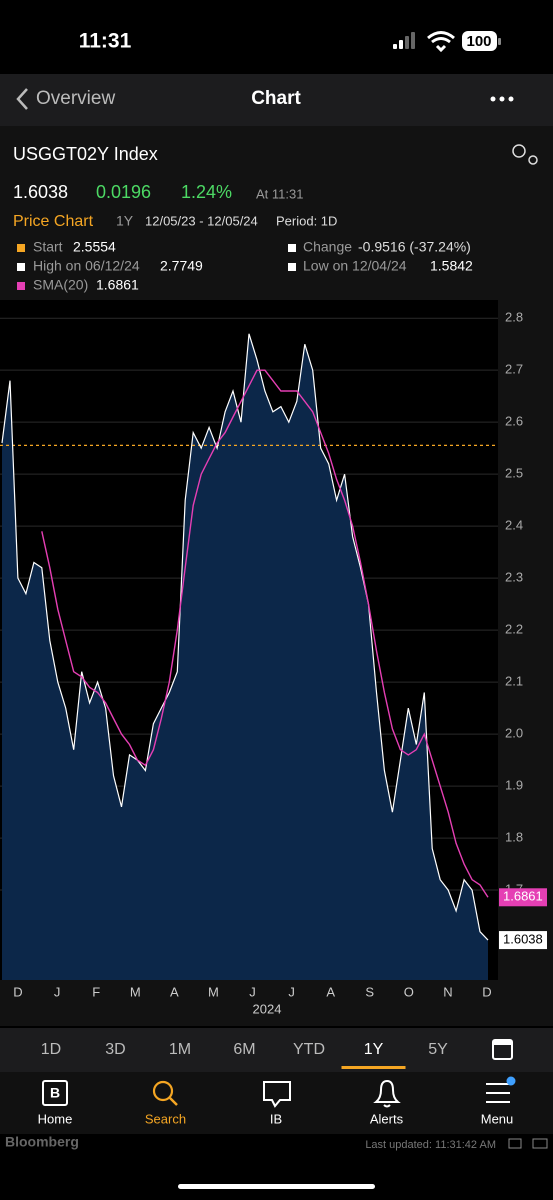 The image size is (553, 1200). Describe the element at coordinates (447, 991) in the screenshot. I see `x-tick-label: N` at that location.